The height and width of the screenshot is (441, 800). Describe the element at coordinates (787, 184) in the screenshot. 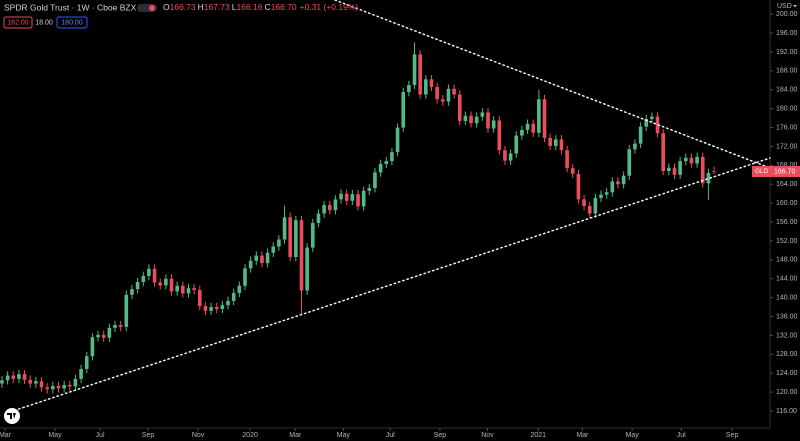

I see `y-tick-label: 164.00` at that location.